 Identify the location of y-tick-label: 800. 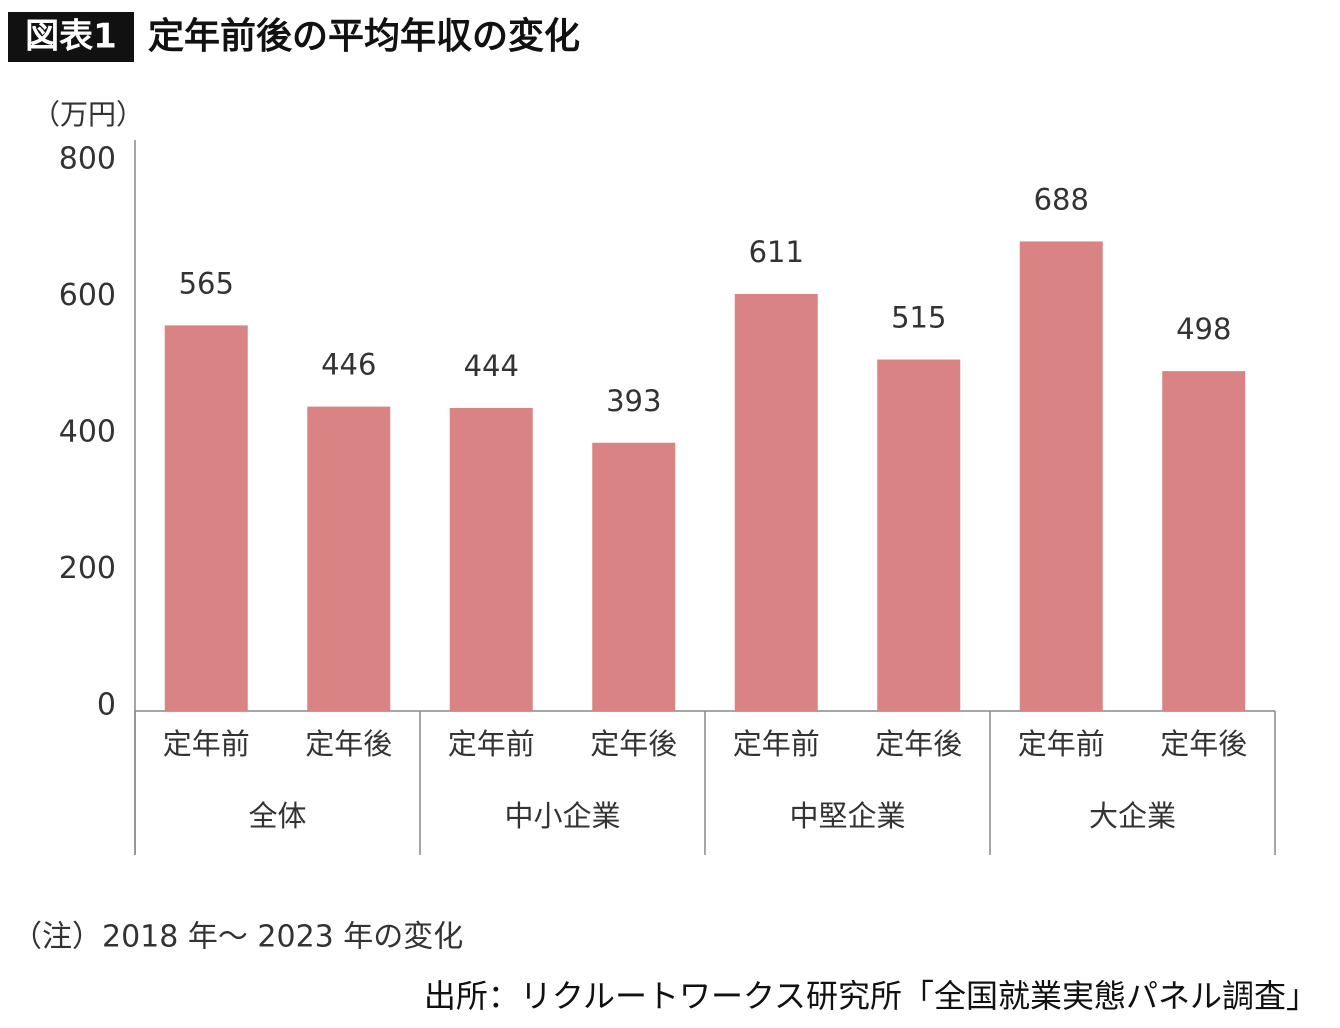
(87, 159).